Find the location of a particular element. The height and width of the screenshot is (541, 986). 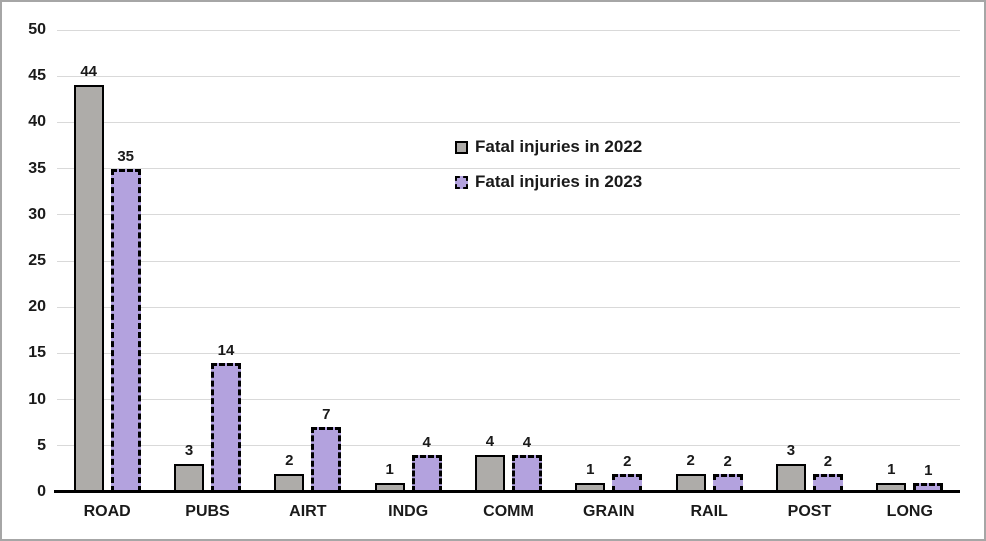

y-tick-label-45: 45 is located at coordinates (37, 76).